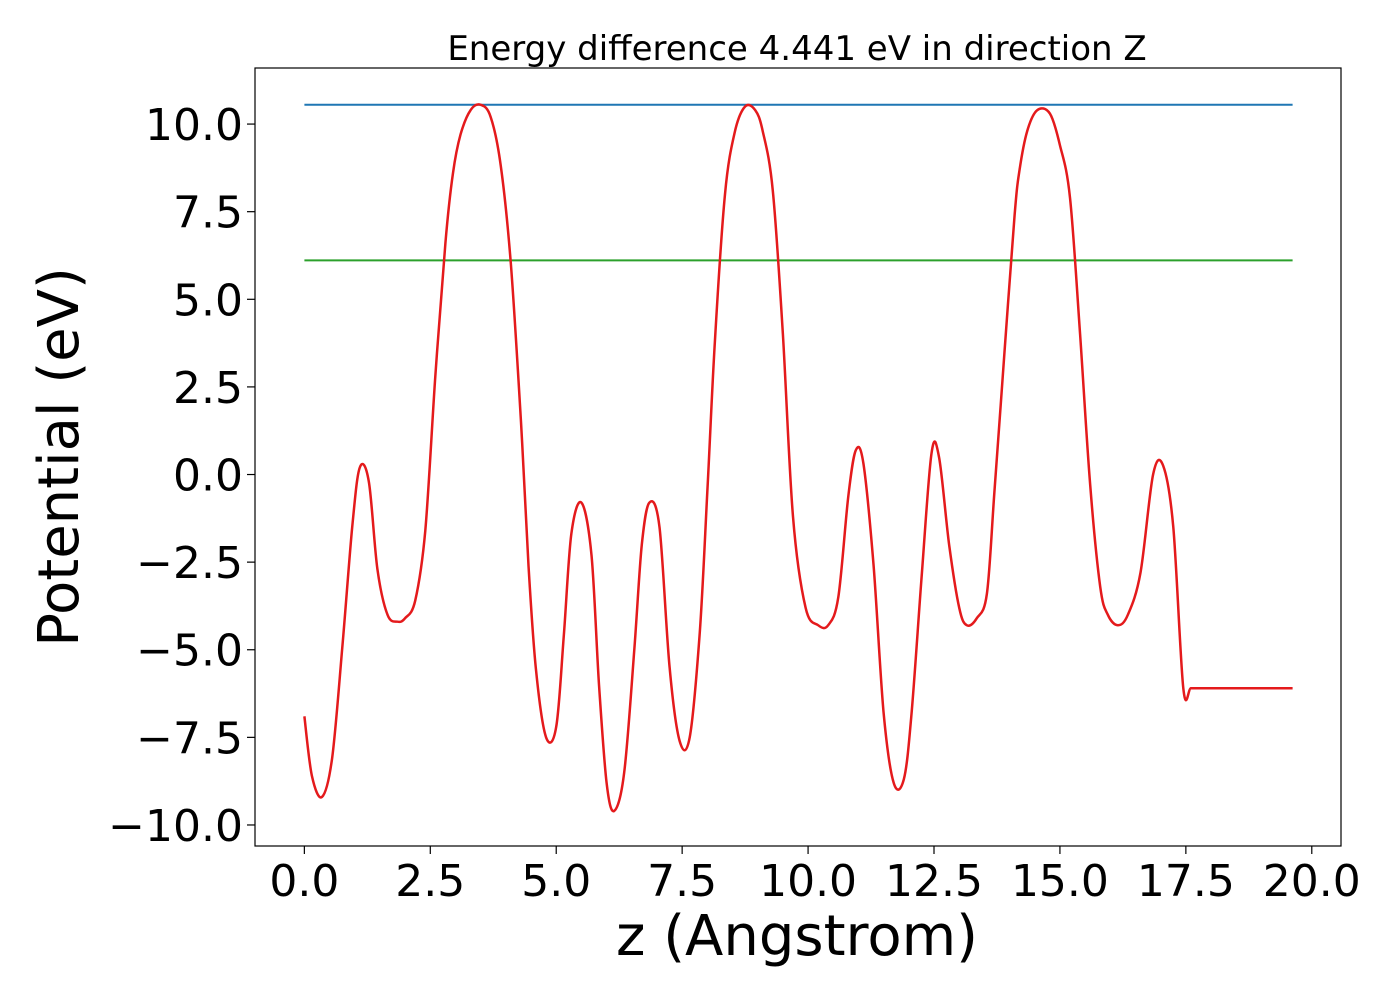 The image size is (1400, 1000). Describe the element at coordinates (189, 738) in the screenshot. I see `y-tick-label: −7.5` at that location.